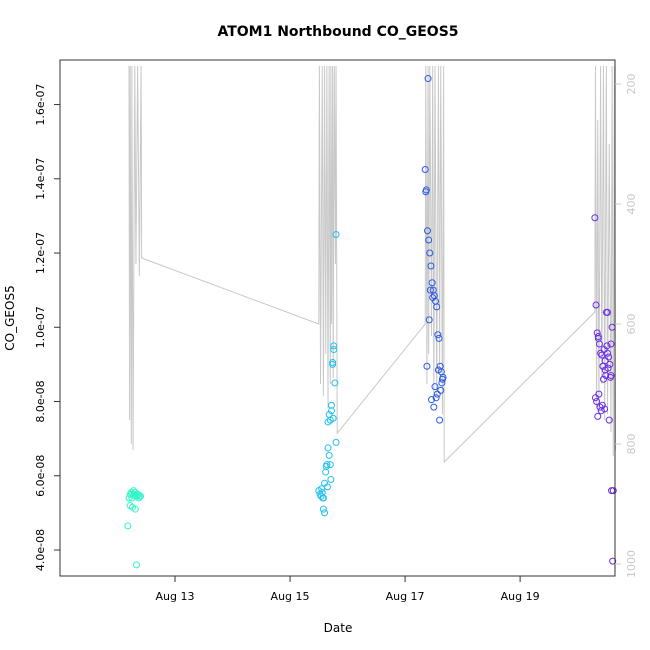  I want to click on y-axis-label: CO_GEOS5, so click(10, 317).